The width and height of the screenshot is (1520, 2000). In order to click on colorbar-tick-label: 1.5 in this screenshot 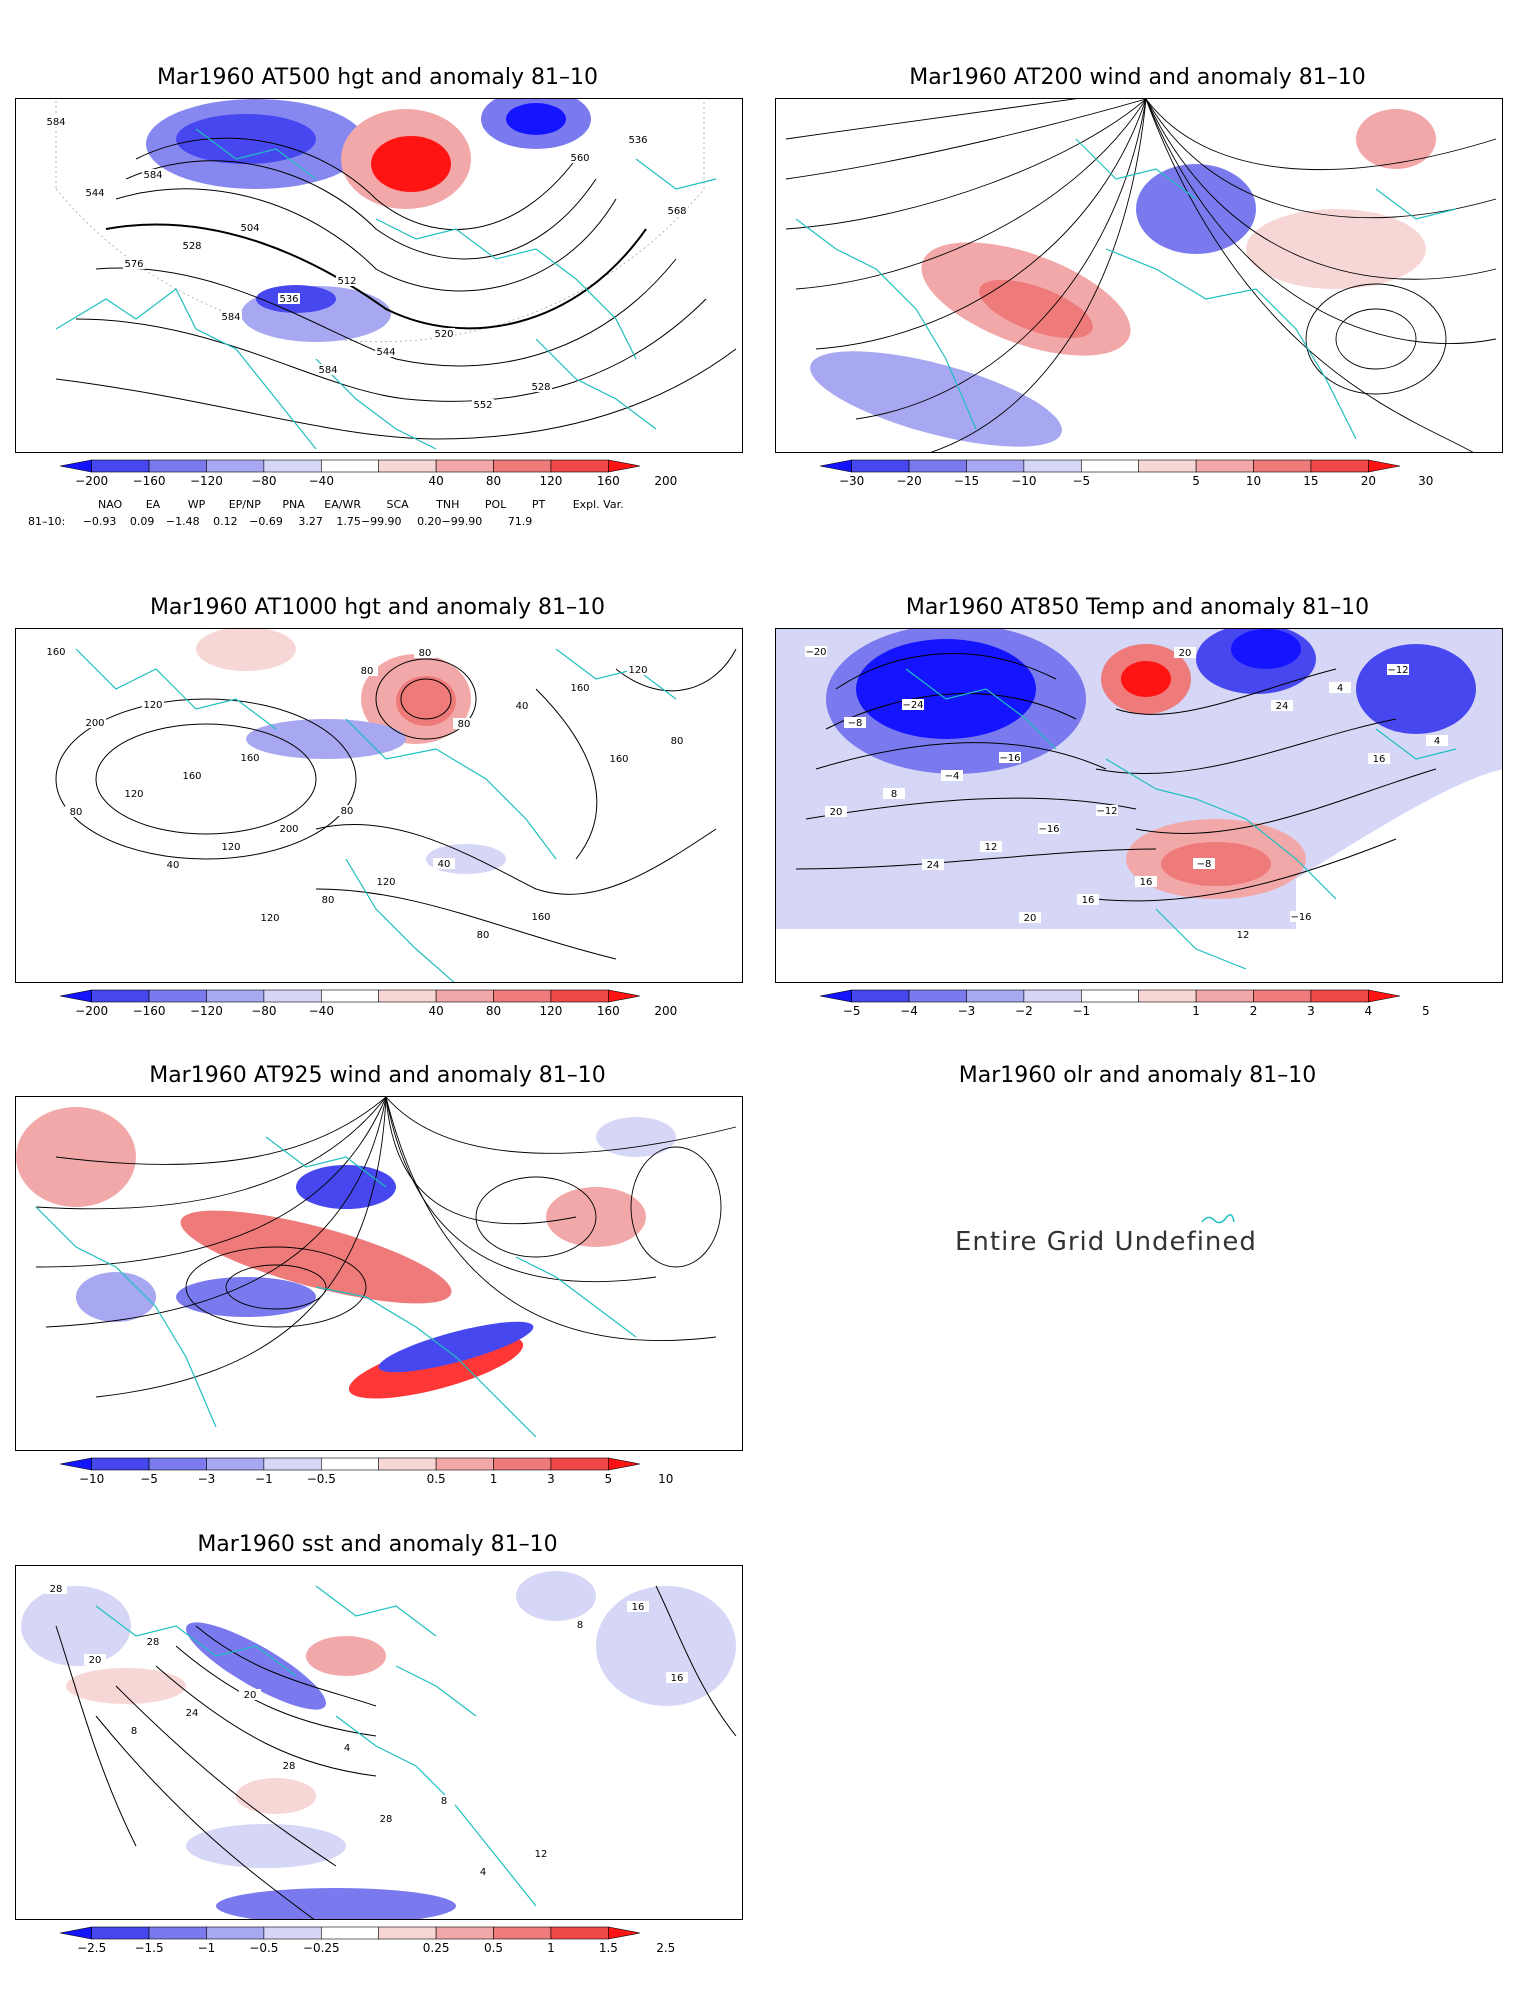, I will do `click(608, 1948)`.